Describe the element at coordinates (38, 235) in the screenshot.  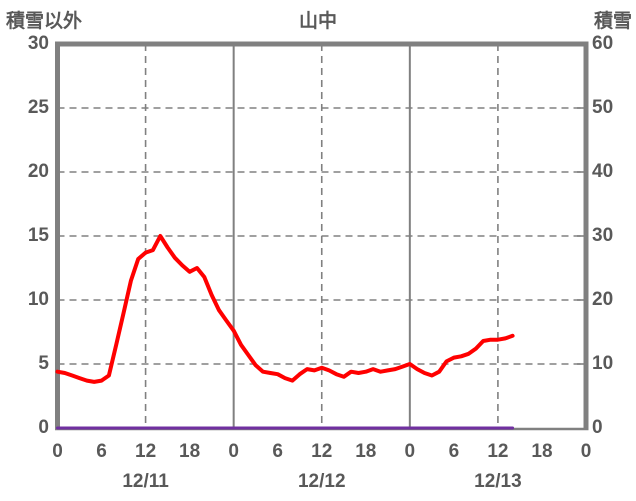
I see `left-axis-tick-label: 15` at that location.